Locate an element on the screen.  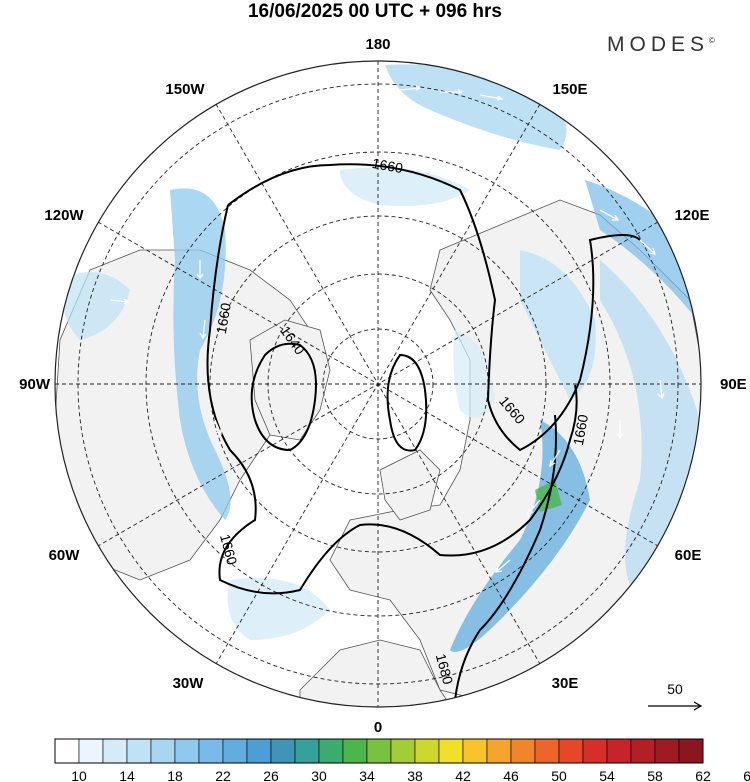
colorbar-tick-label: 50 is located at coordinates (559, 775).